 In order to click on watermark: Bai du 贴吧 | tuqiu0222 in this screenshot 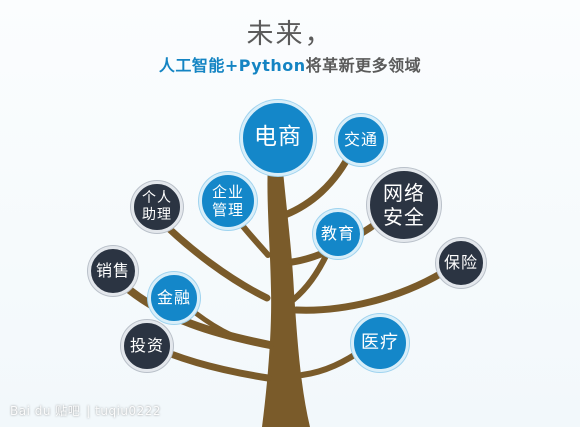, I will do `click(85, 410)`.